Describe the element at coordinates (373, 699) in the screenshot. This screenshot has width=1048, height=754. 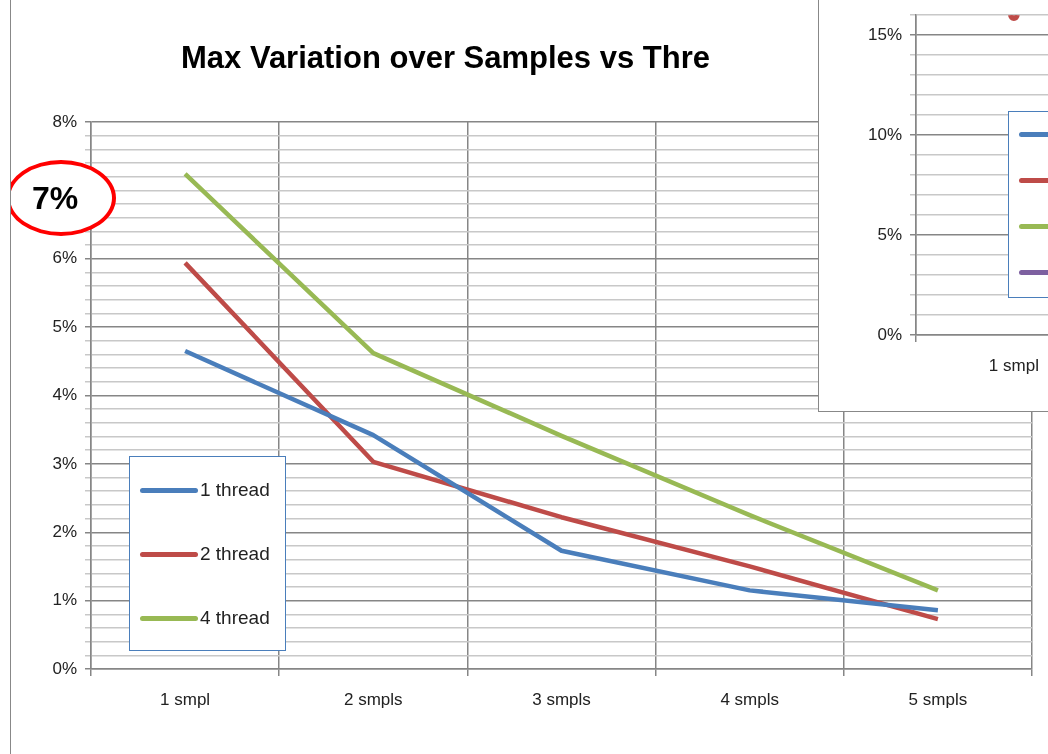
I see `x-tick-label: 2 smpls` at that location.